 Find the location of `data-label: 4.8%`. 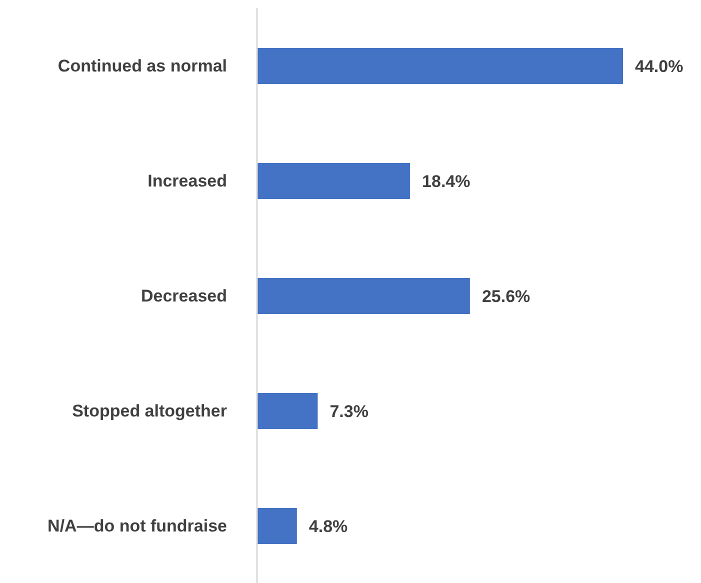

data-label: 4.8% is located at coordinates (328, 526).